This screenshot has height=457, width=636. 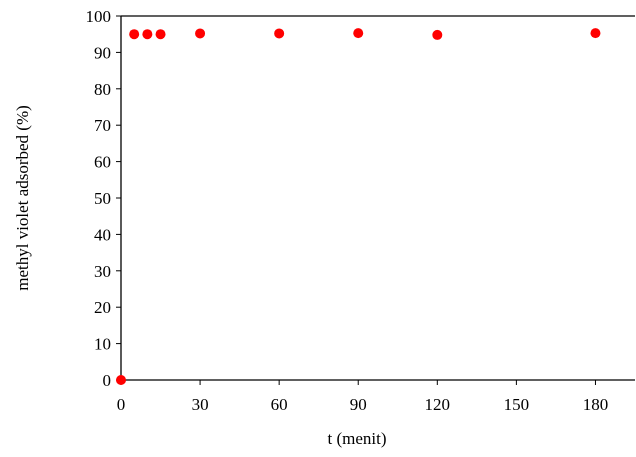 What do you see at coordinates (121, 404) in the screenshot?
I see `x-tick-label: 0` at bounding box center [121, 404].